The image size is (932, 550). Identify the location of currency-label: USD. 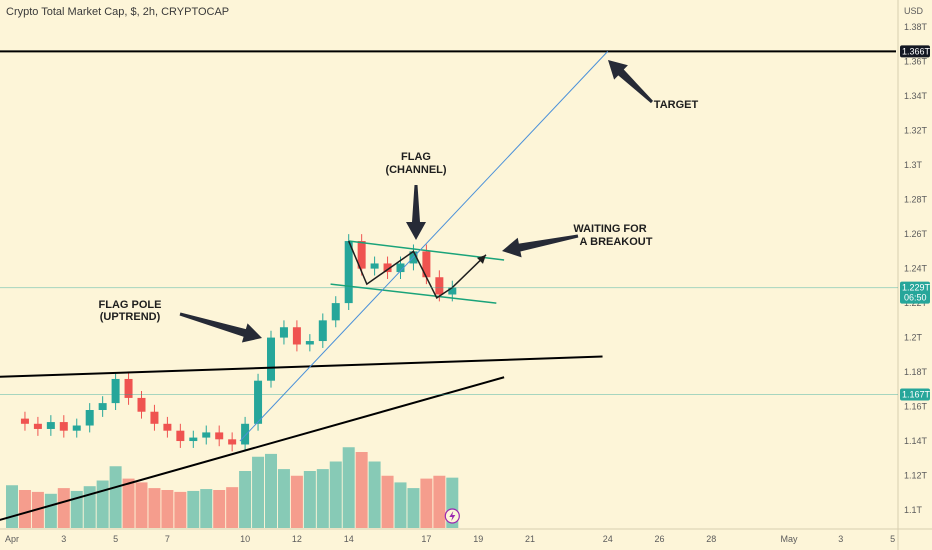
(914, 11).